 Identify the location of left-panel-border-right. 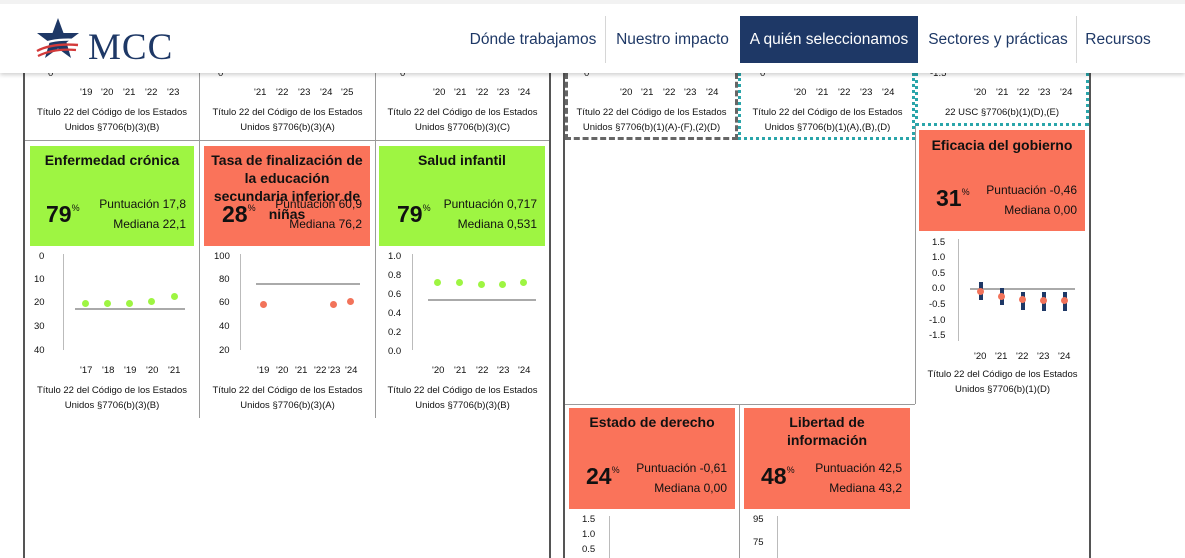
(550, 315).